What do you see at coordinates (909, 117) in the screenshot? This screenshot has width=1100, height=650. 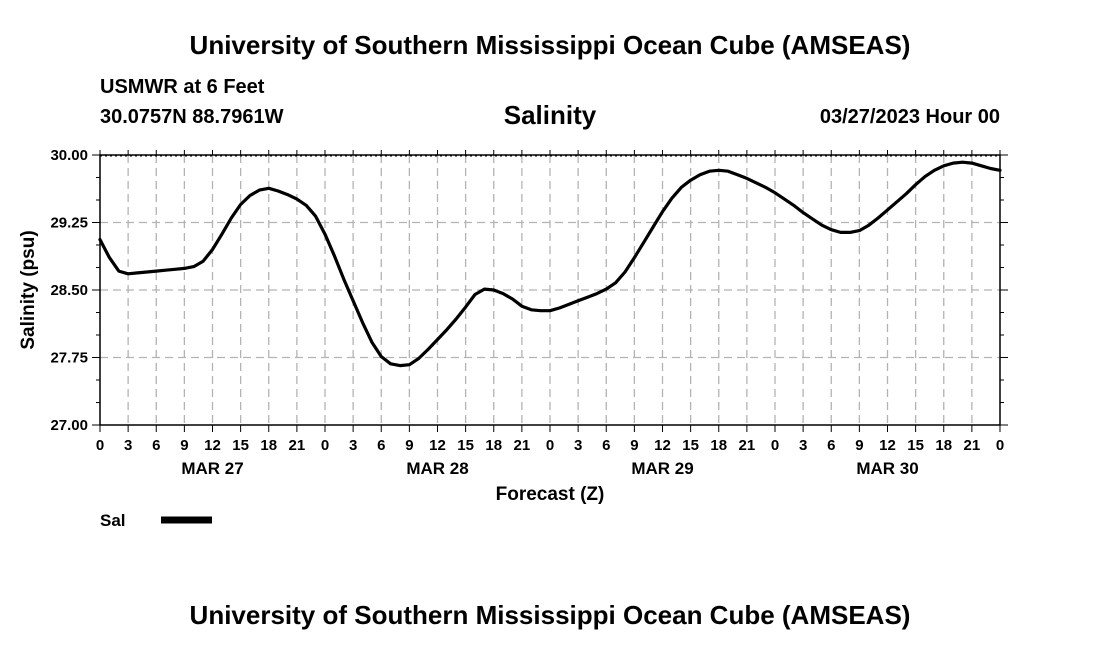 I see `forecast-datetime: 03/27/2023 Hour 00` at bounding box center [909, 117].